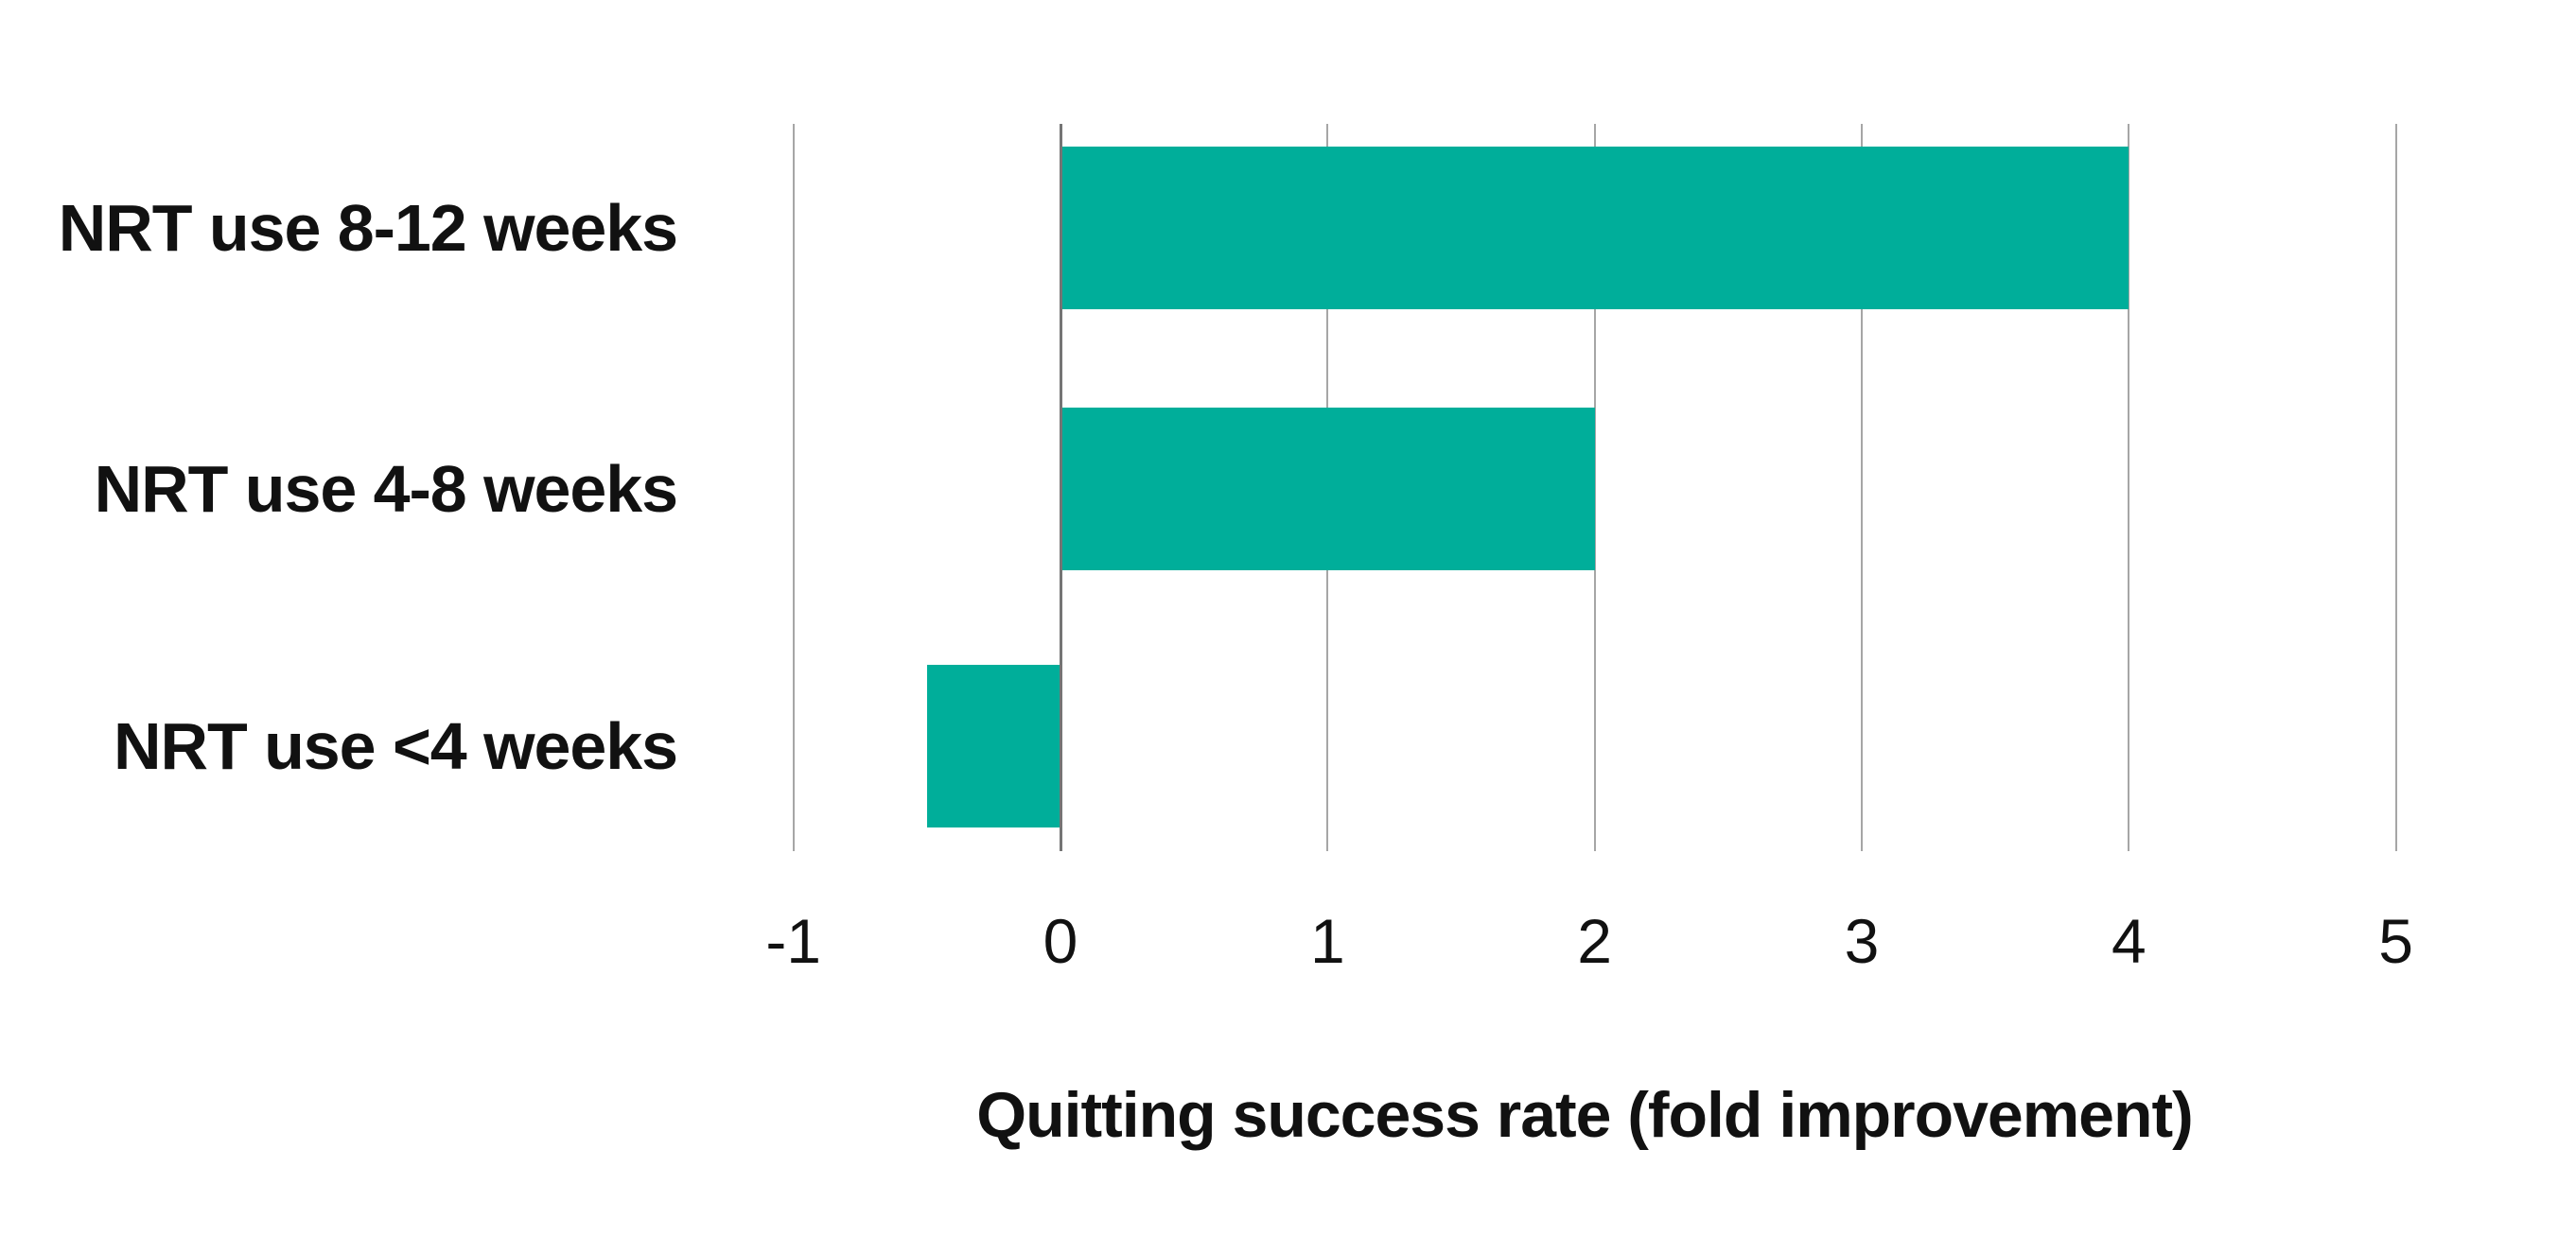 The image size is (2576, 1254). I want to click on x-tick-label: 5, so click(2396, 941).